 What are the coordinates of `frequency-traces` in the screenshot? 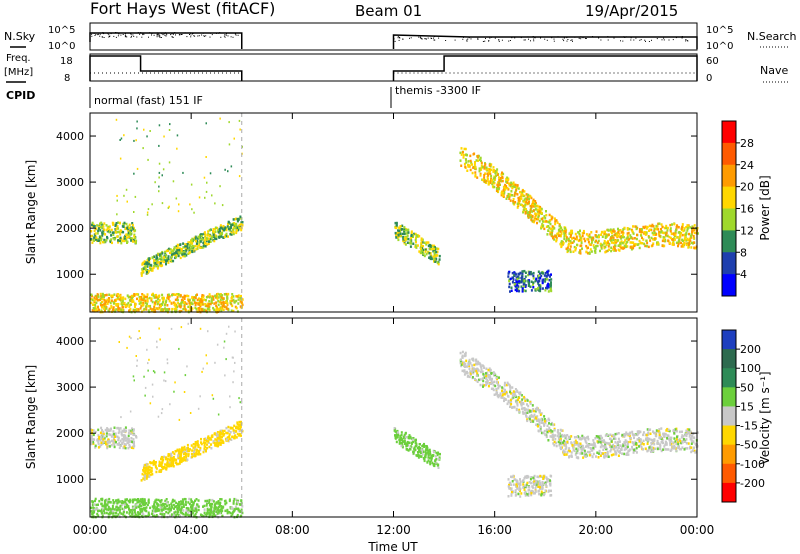 It's located at (393, 68).